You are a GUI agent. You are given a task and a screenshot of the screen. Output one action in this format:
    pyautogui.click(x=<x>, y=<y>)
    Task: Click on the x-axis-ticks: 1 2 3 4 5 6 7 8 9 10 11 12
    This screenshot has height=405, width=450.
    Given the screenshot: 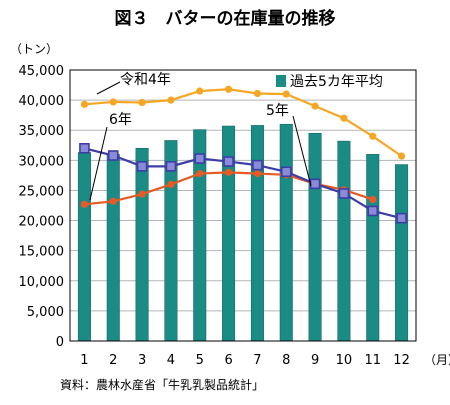 What is the action you would take?
    pyautogui.click(x=245, y=360)
    